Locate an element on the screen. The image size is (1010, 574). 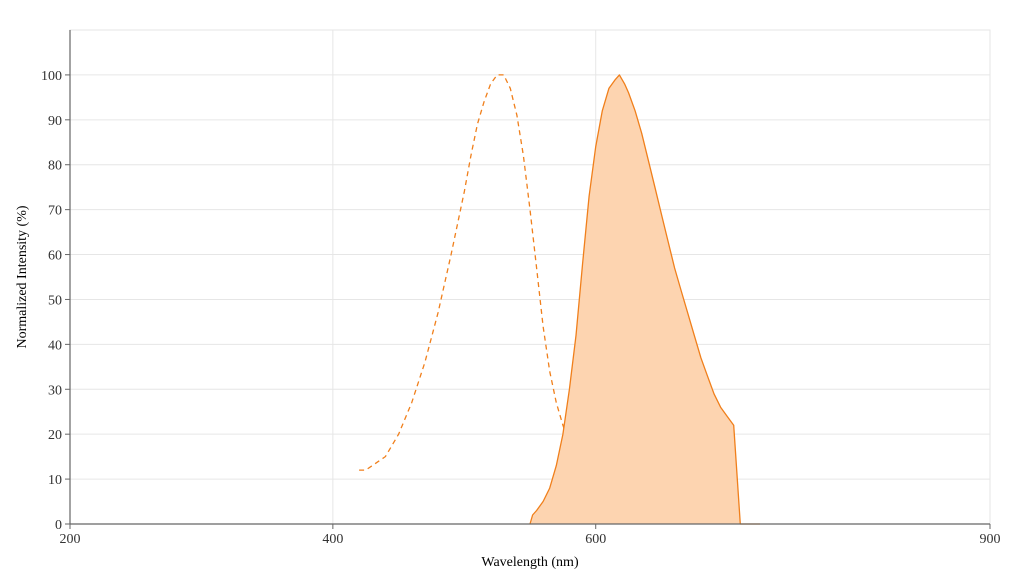
y-tick-label: 70 is located at coordinates (55, 211).